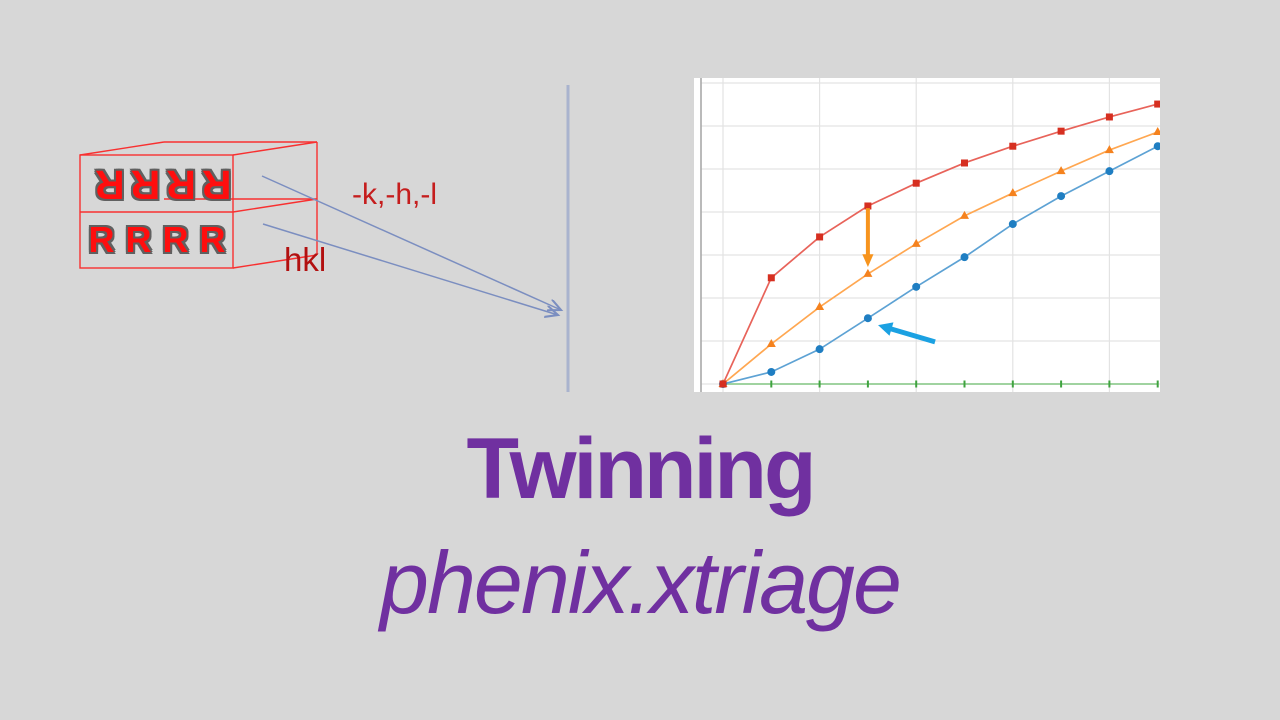 The height and width of the screenshot is (720, 1280). I want to click on reflection-label-minus-khl: -k,-h,-l, so click(394, 194).